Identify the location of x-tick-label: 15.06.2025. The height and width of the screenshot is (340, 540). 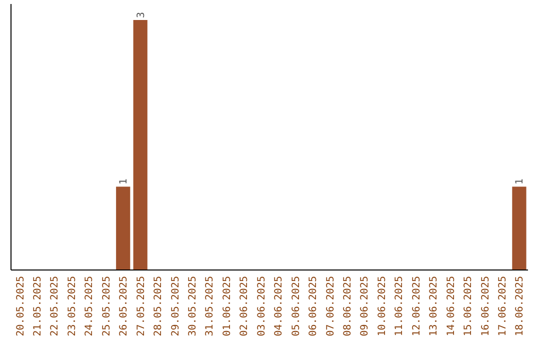
(468, 306).